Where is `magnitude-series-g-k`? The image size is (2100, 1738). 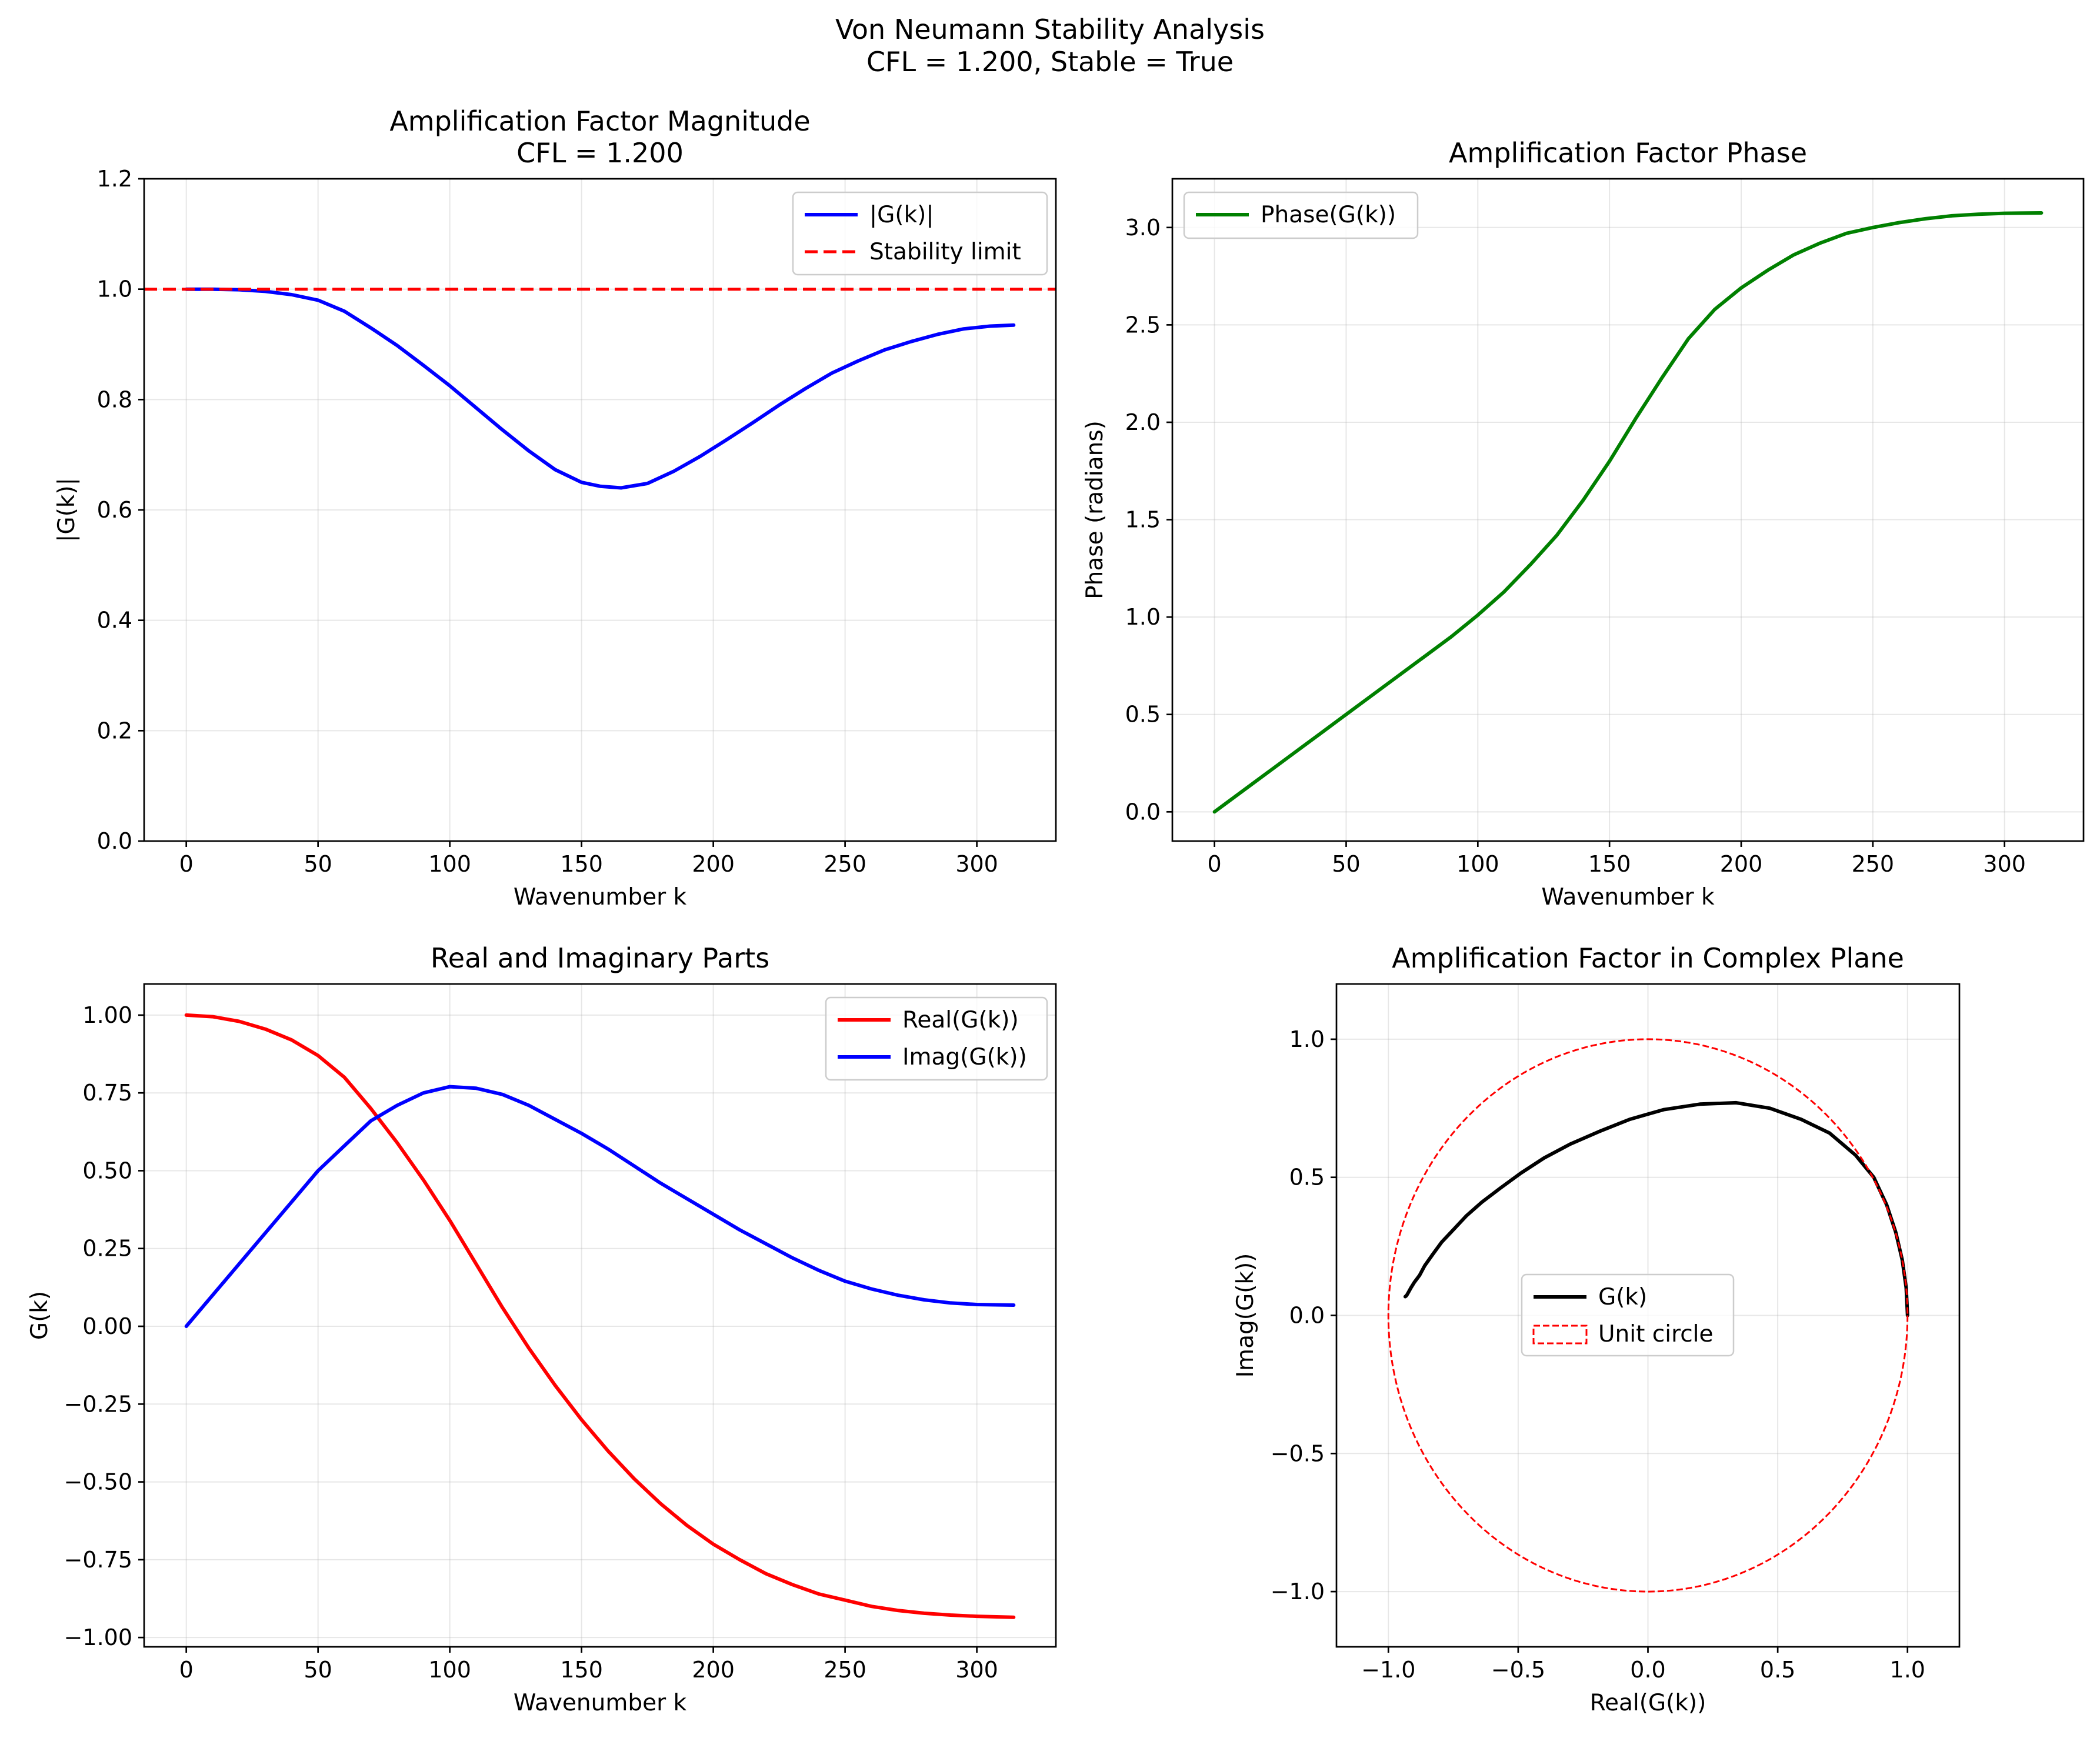
magnitude-series-g-k is located at coordinates (600, 388).